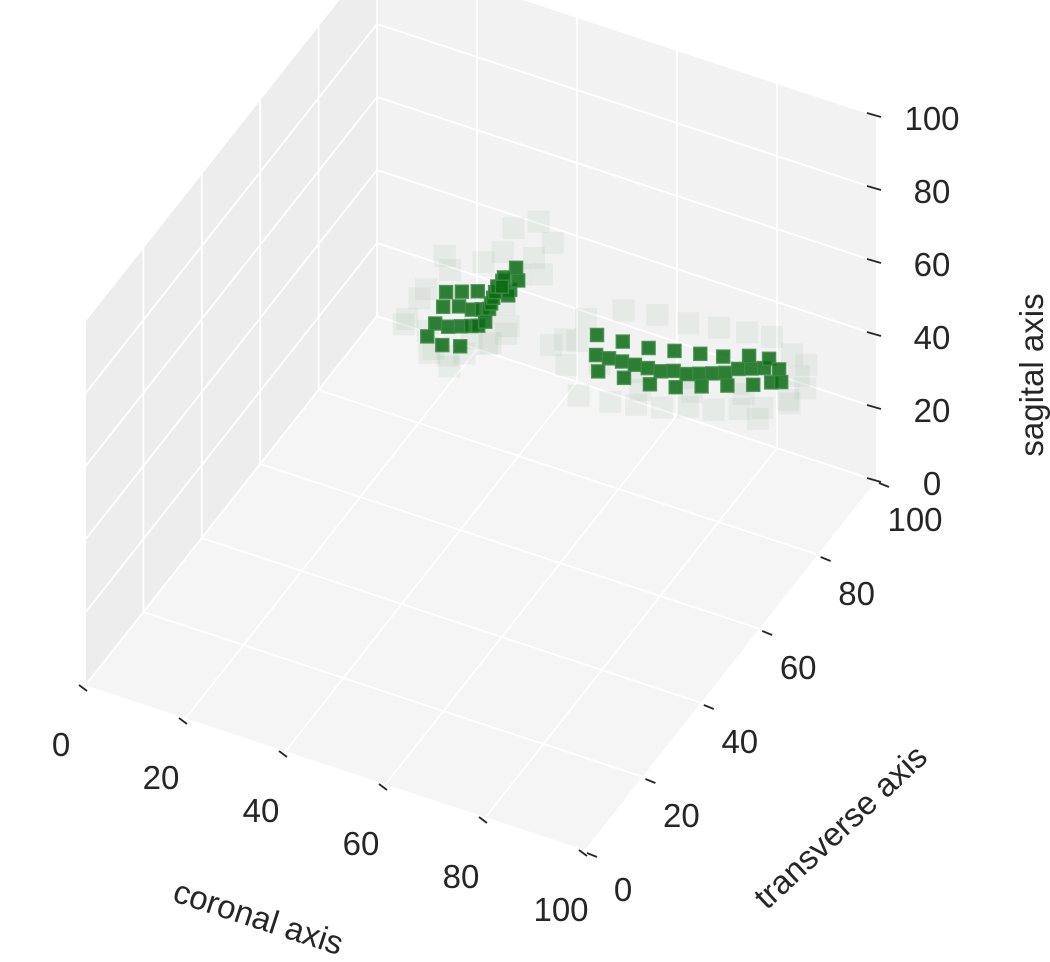 The width and height of the screenshot is (1050, 962). What do you see at coordinates (932, 191) in the screenshot?
I see `z-tick-label: 80` at bounding box center [932, 191].